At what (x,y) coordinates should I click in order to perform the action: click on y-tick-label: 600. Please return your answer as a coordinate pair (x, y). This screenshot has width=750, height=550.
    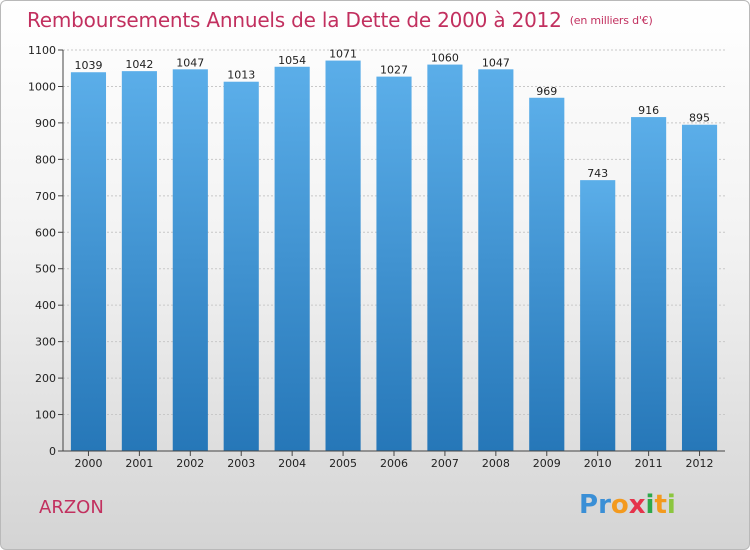
    Looking at the image, I should click on (45, 232).